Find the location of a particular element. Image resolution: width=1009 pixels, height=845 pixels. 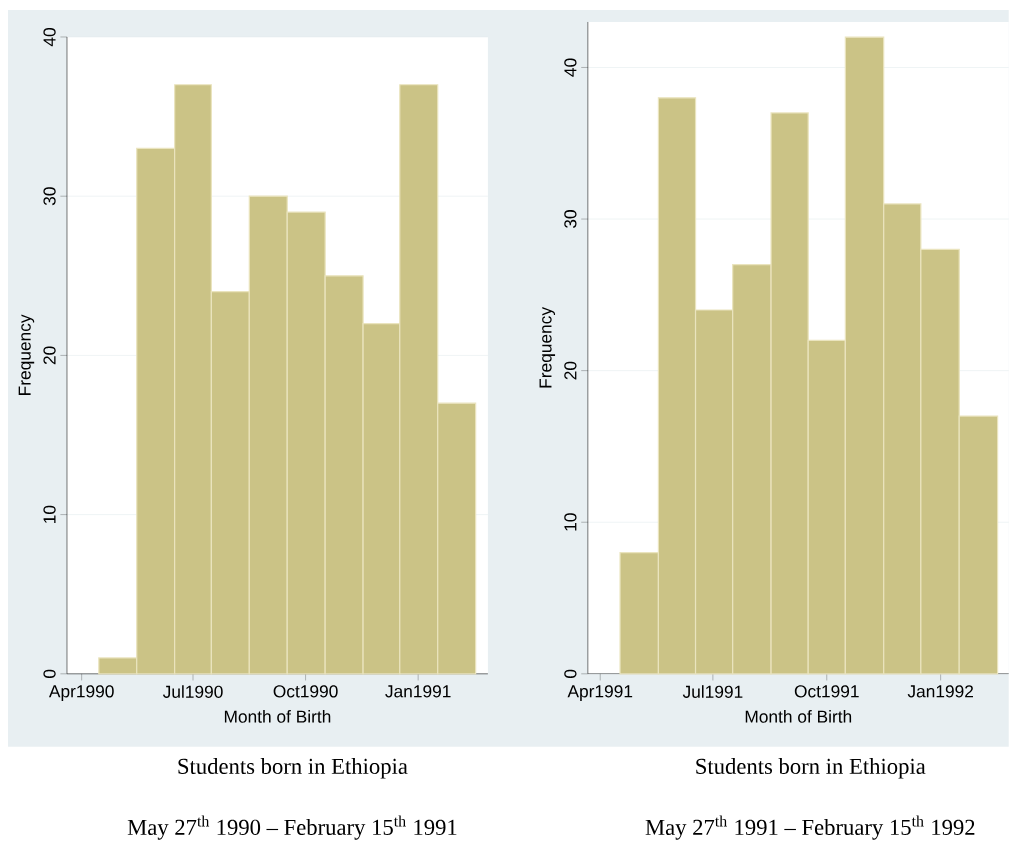

x-tick-label: Oct1991 is located at coordinates (826, 691).